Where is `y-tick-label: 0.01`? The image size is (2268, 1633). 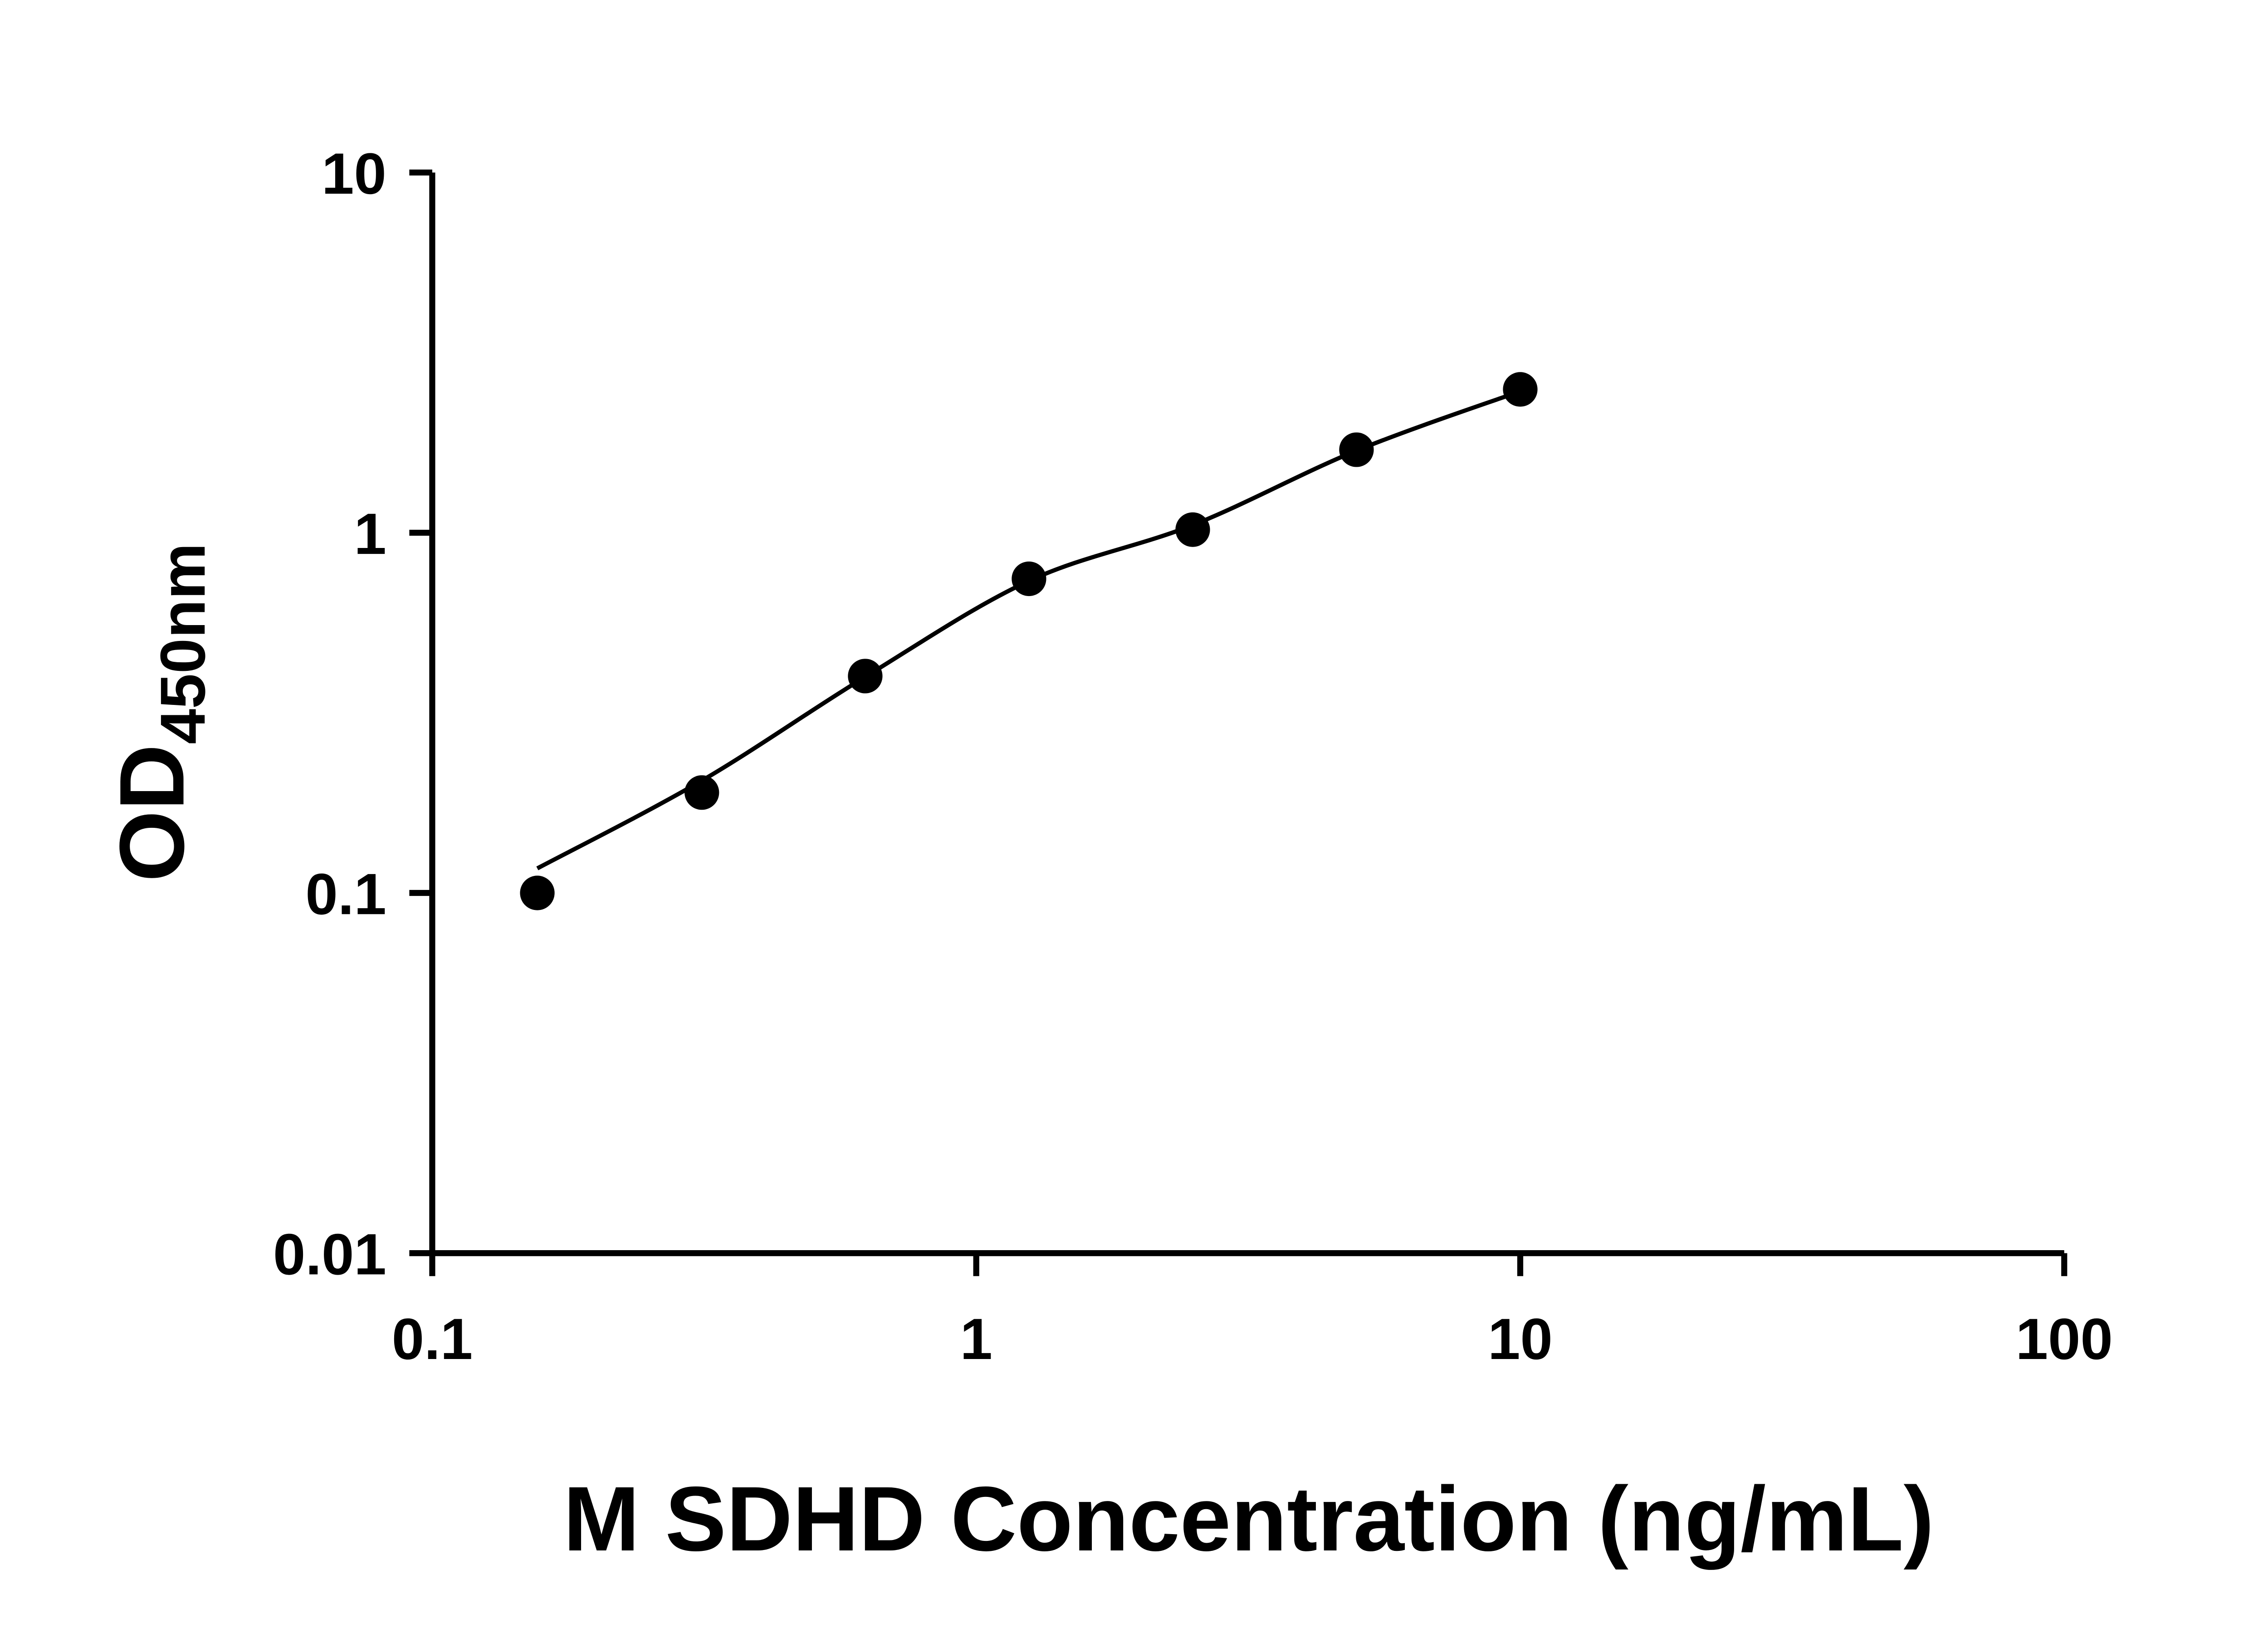
y-tick-label: 0.01 is located at coordinates (330, 1254).